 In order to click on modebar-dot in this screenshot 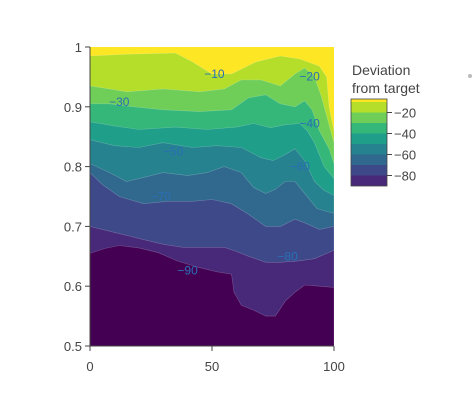, I will do `click(470, 76)`.